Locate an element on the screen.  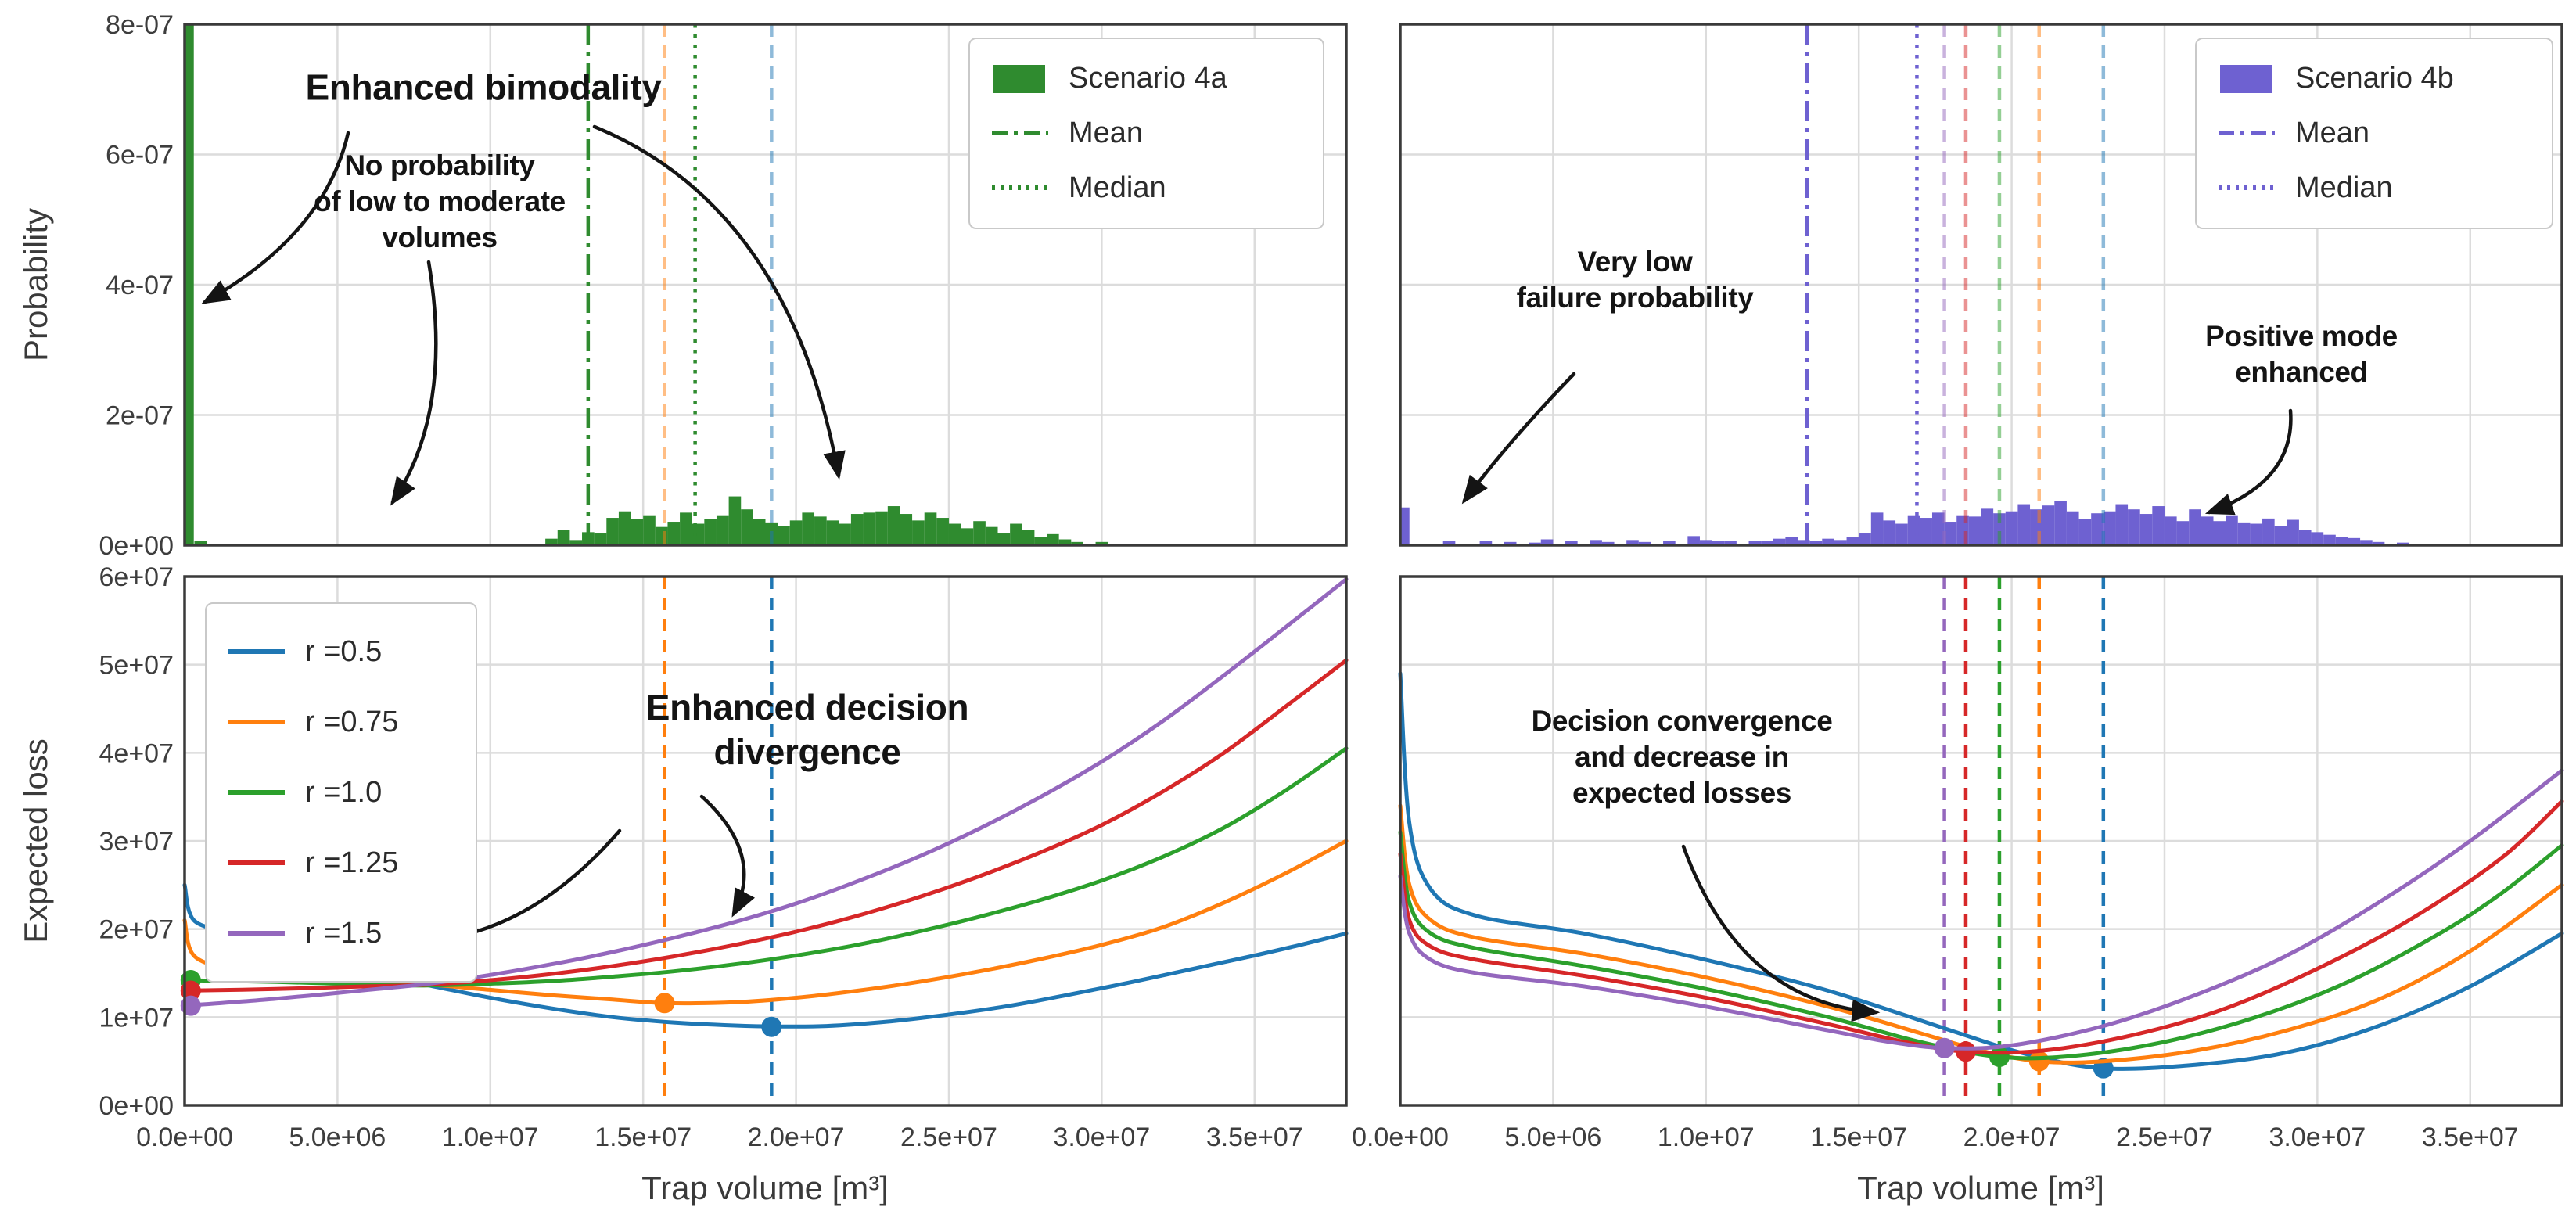
r15-line-icon is located at coordinates (256, 933).